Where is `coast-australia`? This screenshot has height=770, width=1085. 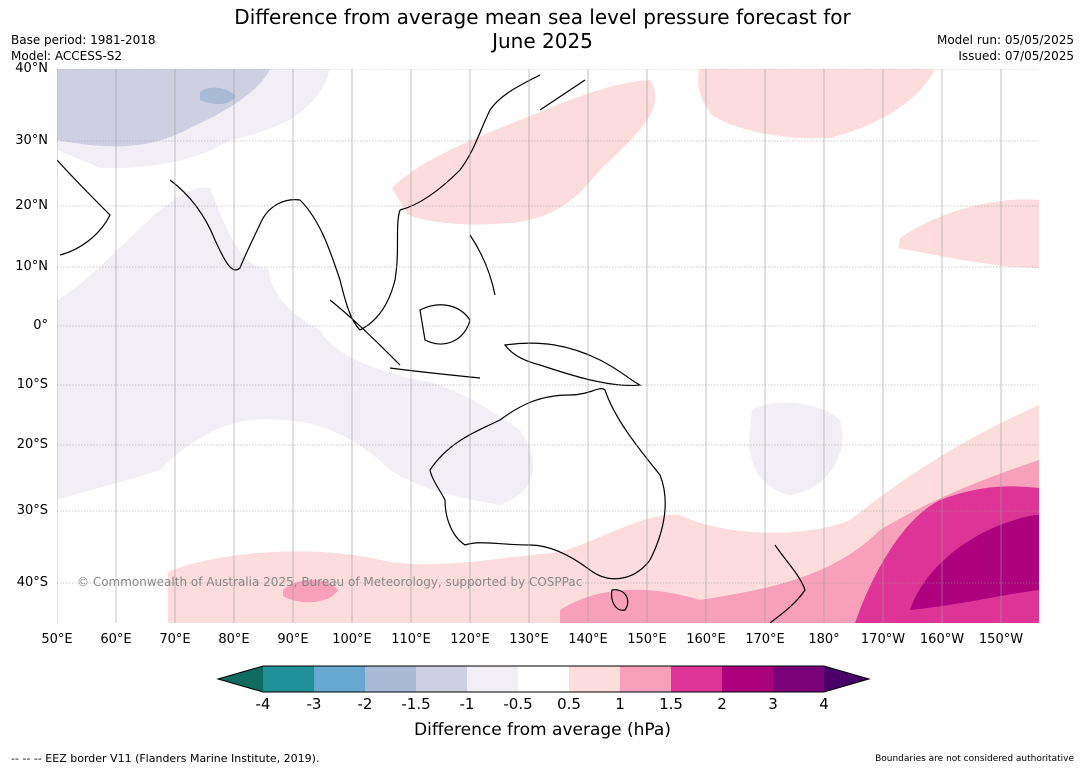
coast-australia is located at coordinates (547, 484).